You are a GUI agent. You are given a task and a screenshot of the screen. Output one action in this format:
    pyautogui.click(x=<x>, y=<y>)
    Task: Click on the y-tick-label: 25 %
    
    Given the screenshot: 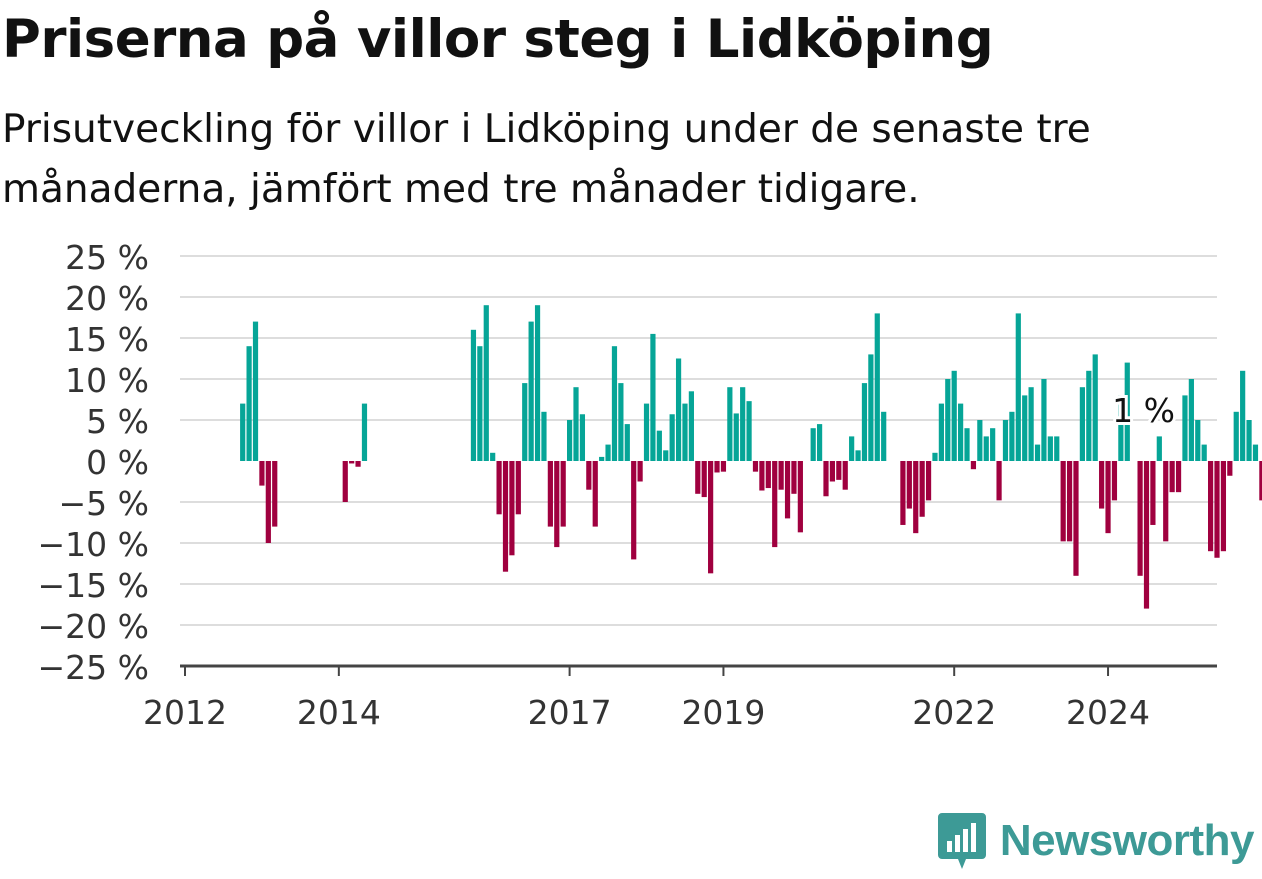 What is the action you would take?
    pyautogui.click(x=107, y=257)
    